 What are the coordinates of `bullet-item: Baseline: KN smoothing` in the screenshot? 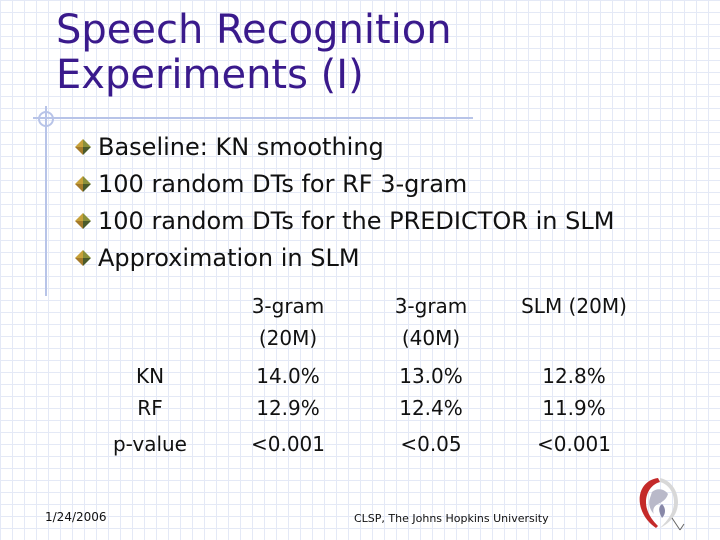 It's located at (344, 146).